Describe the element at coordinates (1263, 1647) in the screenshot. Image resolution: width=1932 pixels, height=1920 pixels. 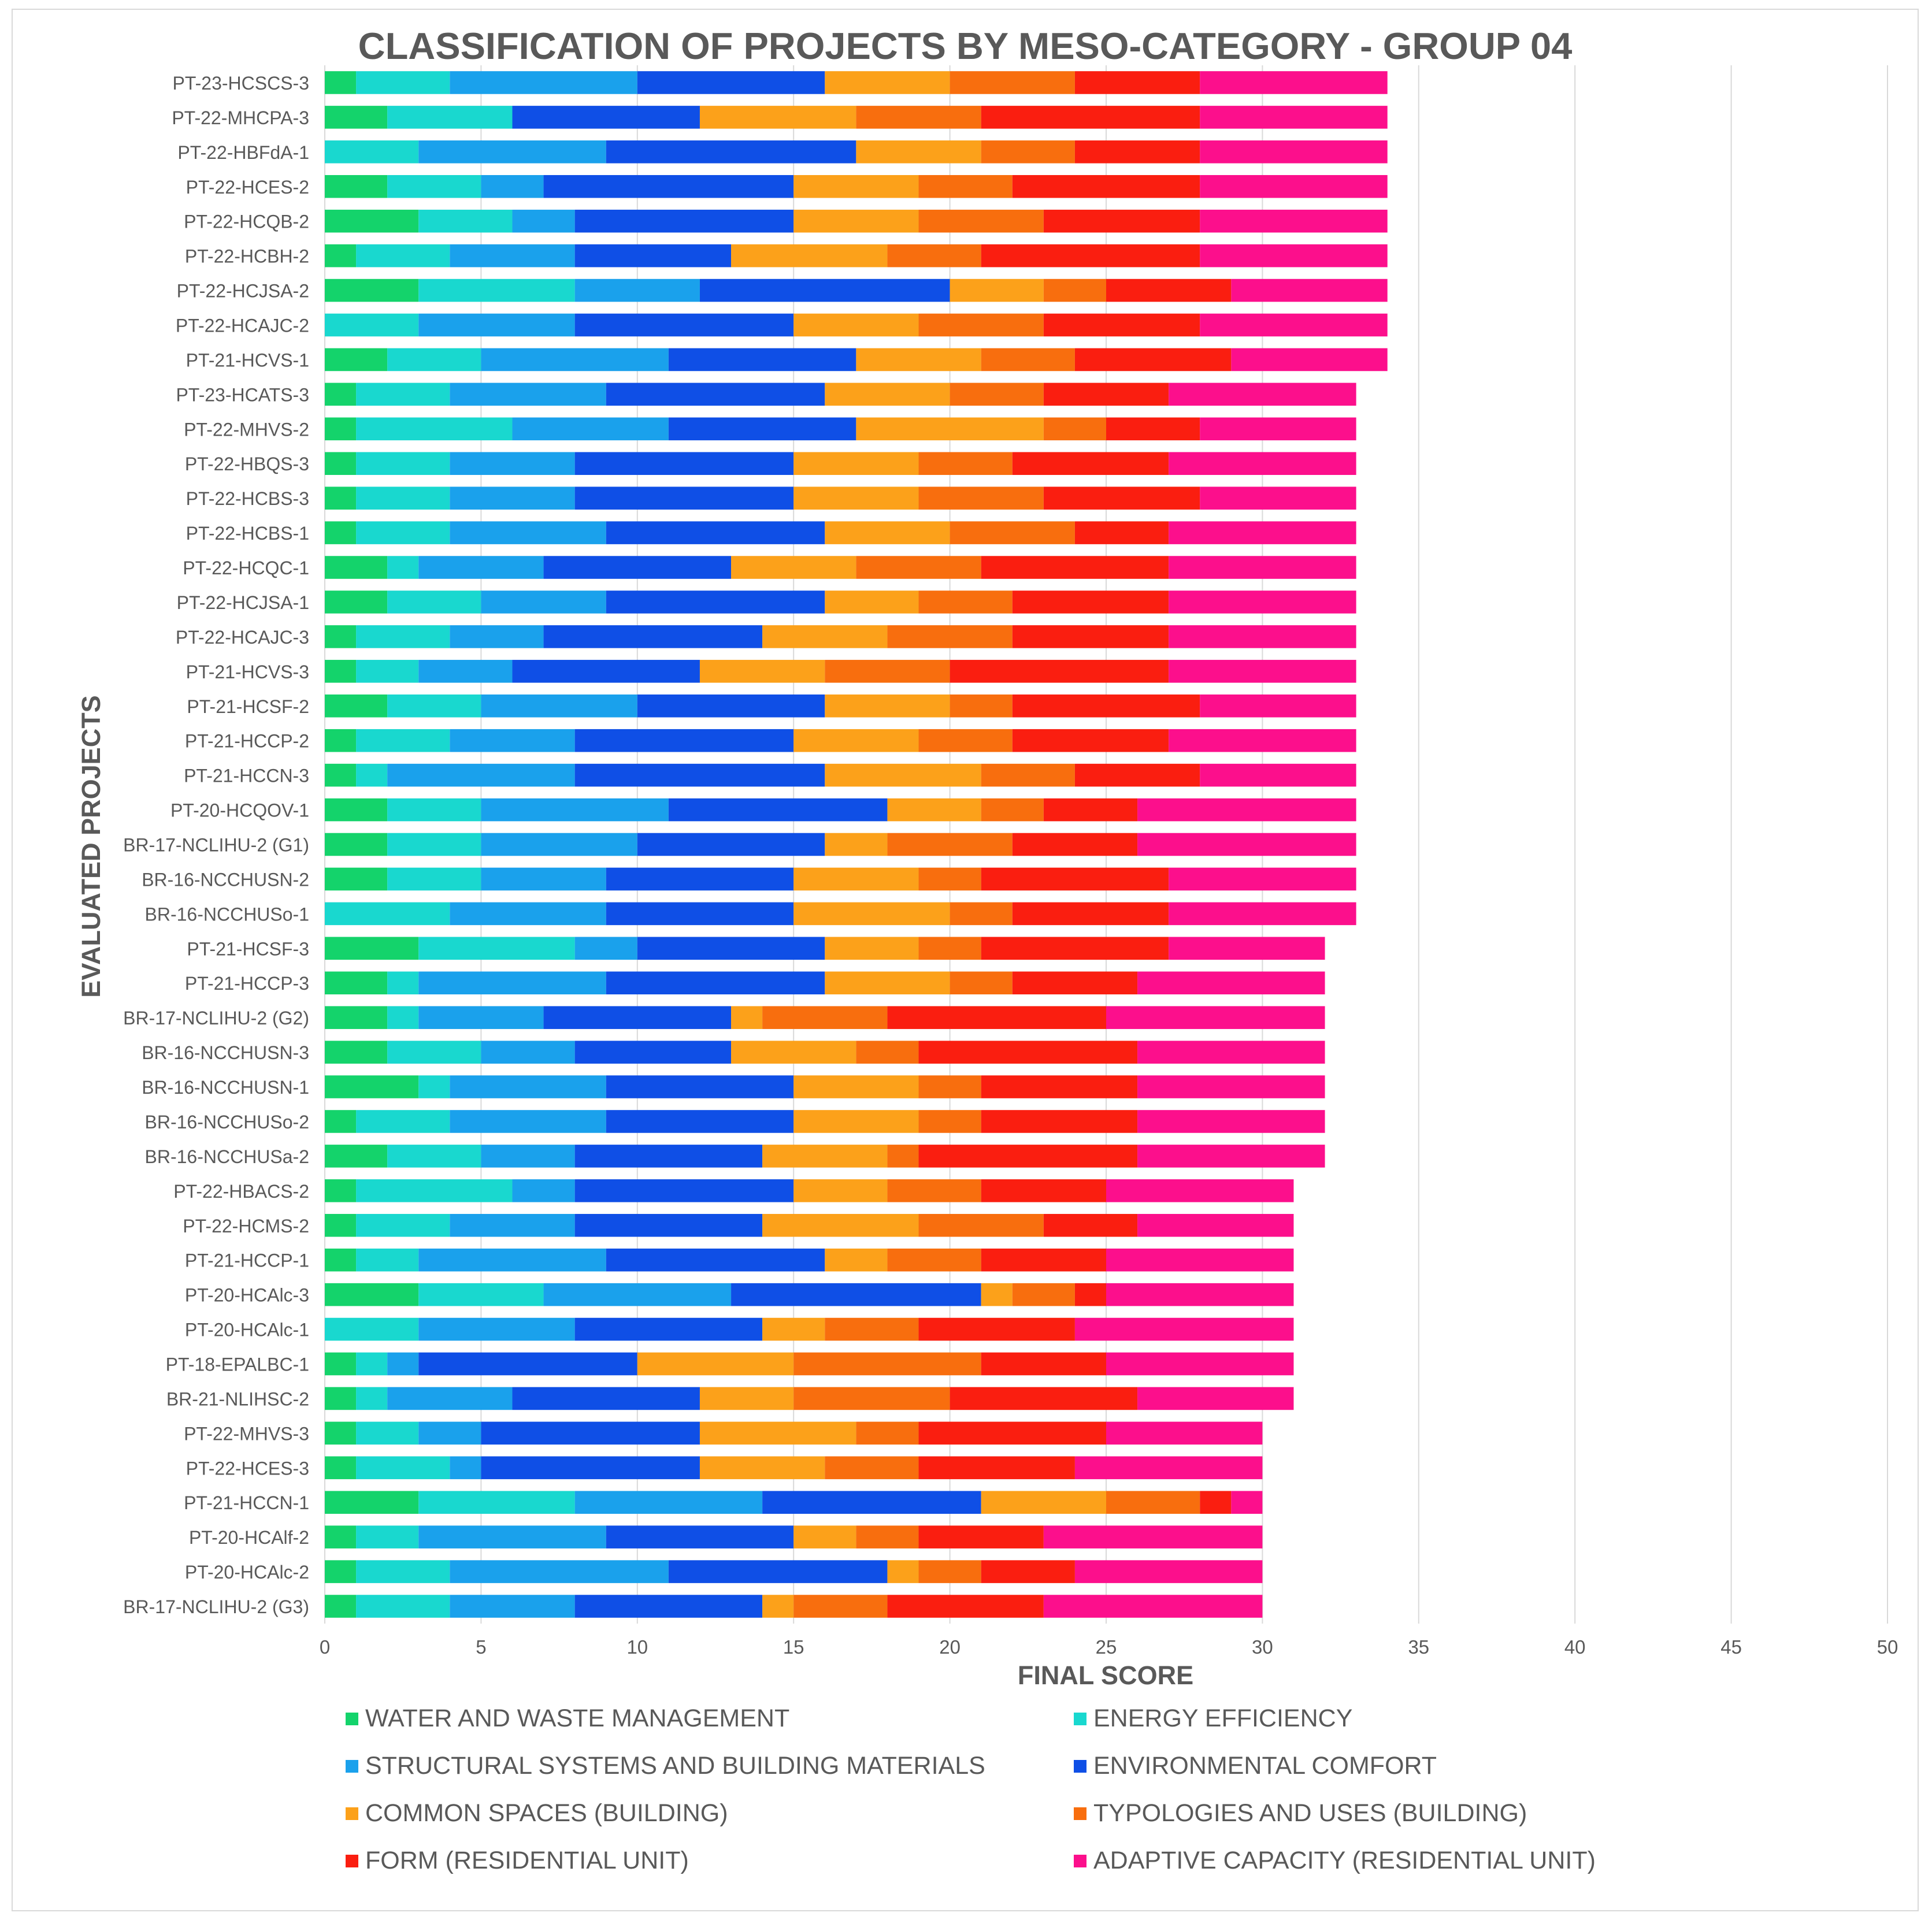
I see `x-tick-label: 30` at that location.